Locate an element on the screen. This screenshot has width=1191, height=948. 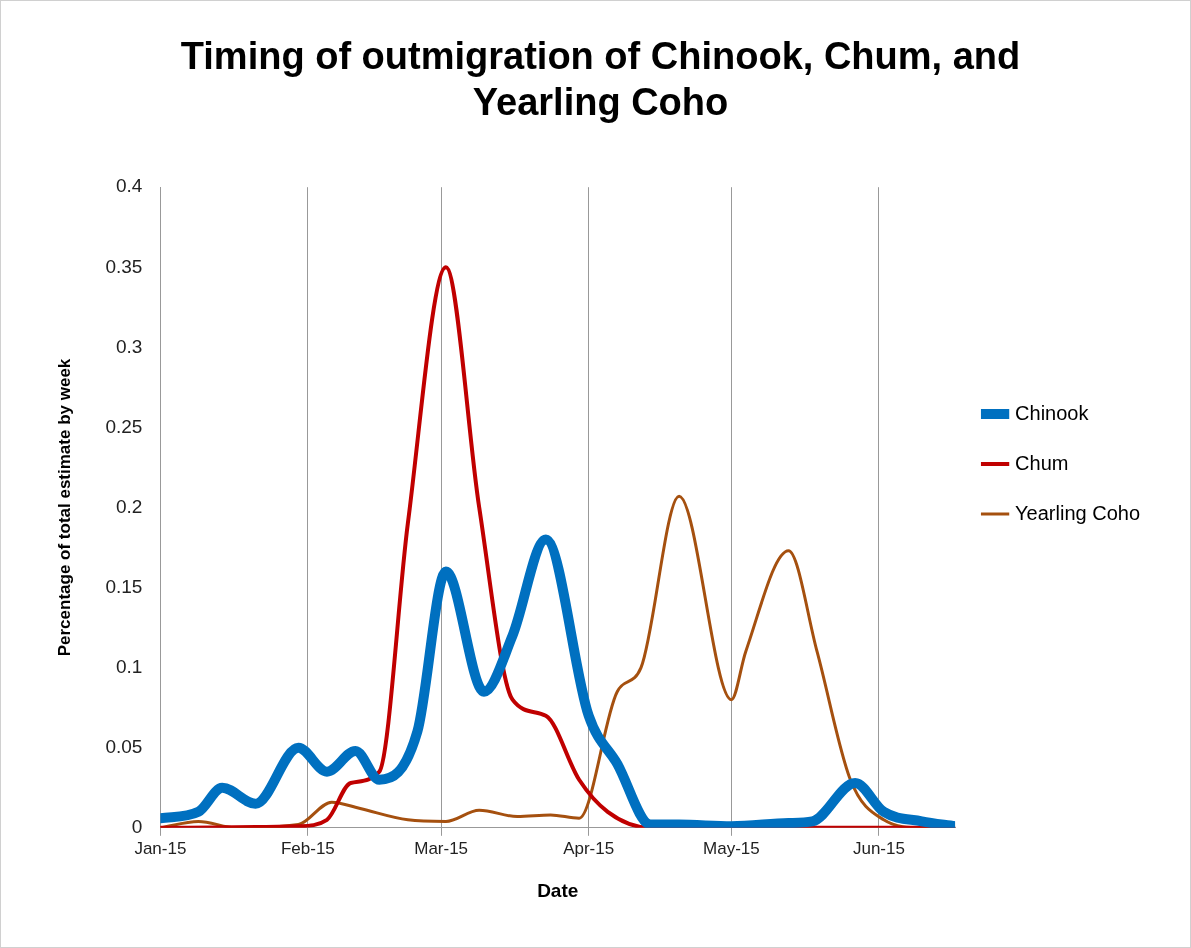
y-tick-label: 0 is located at coordinates (137, 827).